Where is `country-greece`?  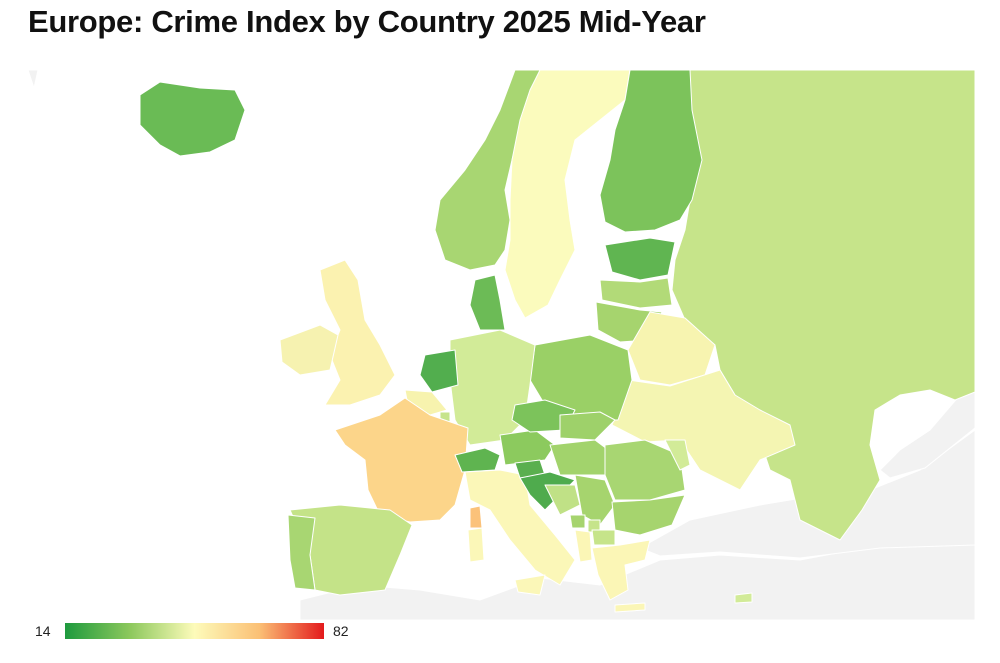
country-greece is located at coordinates (621, 570).